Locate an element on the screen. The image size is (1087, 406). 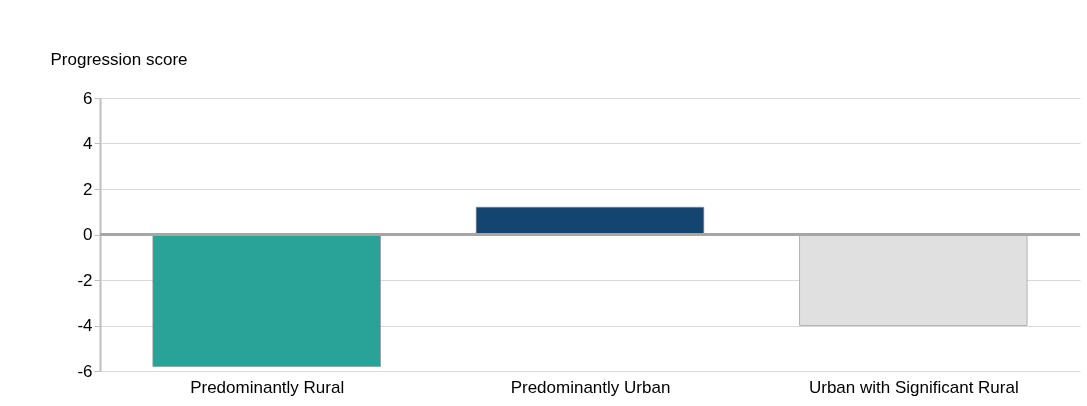
y-tick-label: -6 is located at coordinates (85, 371).